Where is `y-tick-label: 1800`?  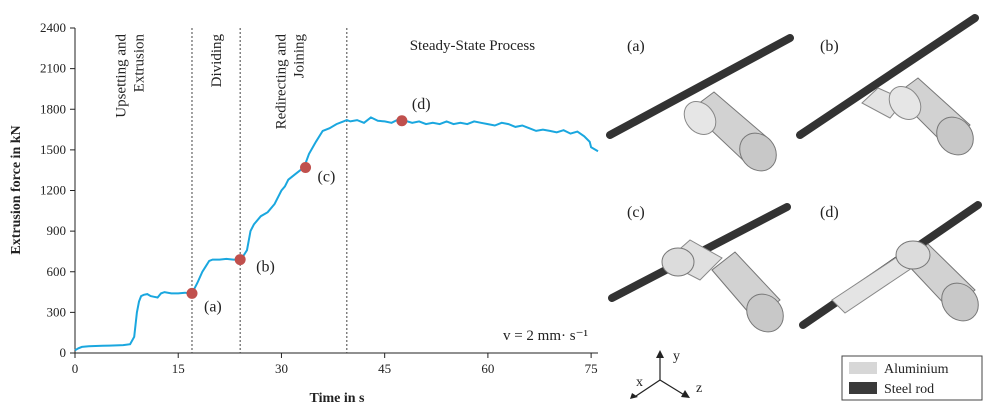 y-tick-label: 1800 is located at coordinates (53, 108).